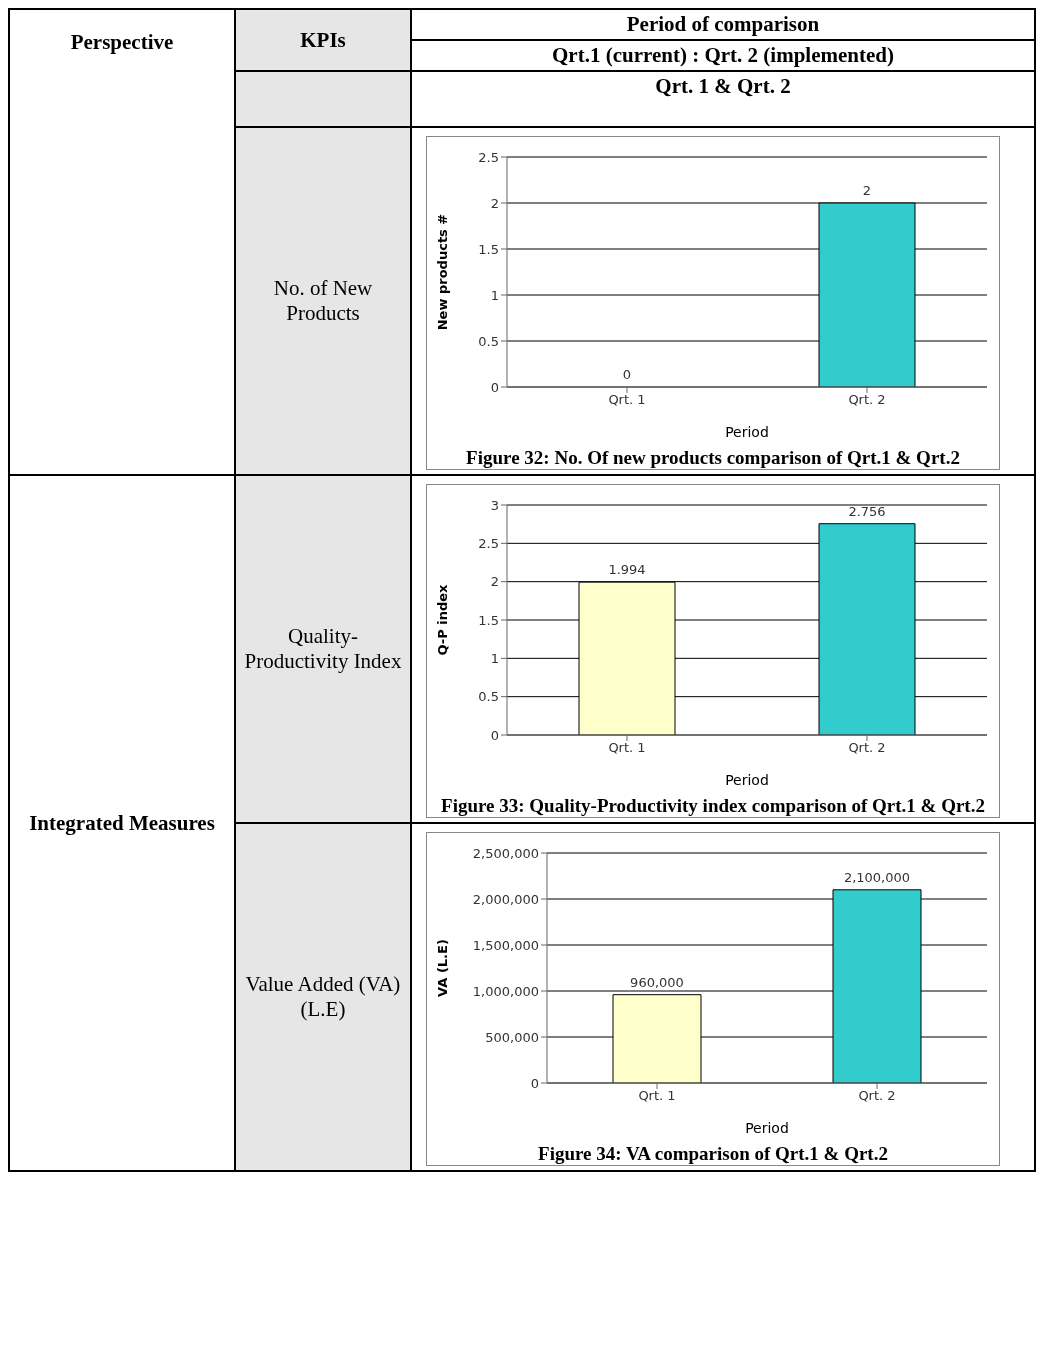 The height and width of the screenshot is (1347, 1044). What do you see at coordinates (323, 997) in the screenshot?
I see `text: Value Added (VA) (L.E)` at bounding box center [323, 997].